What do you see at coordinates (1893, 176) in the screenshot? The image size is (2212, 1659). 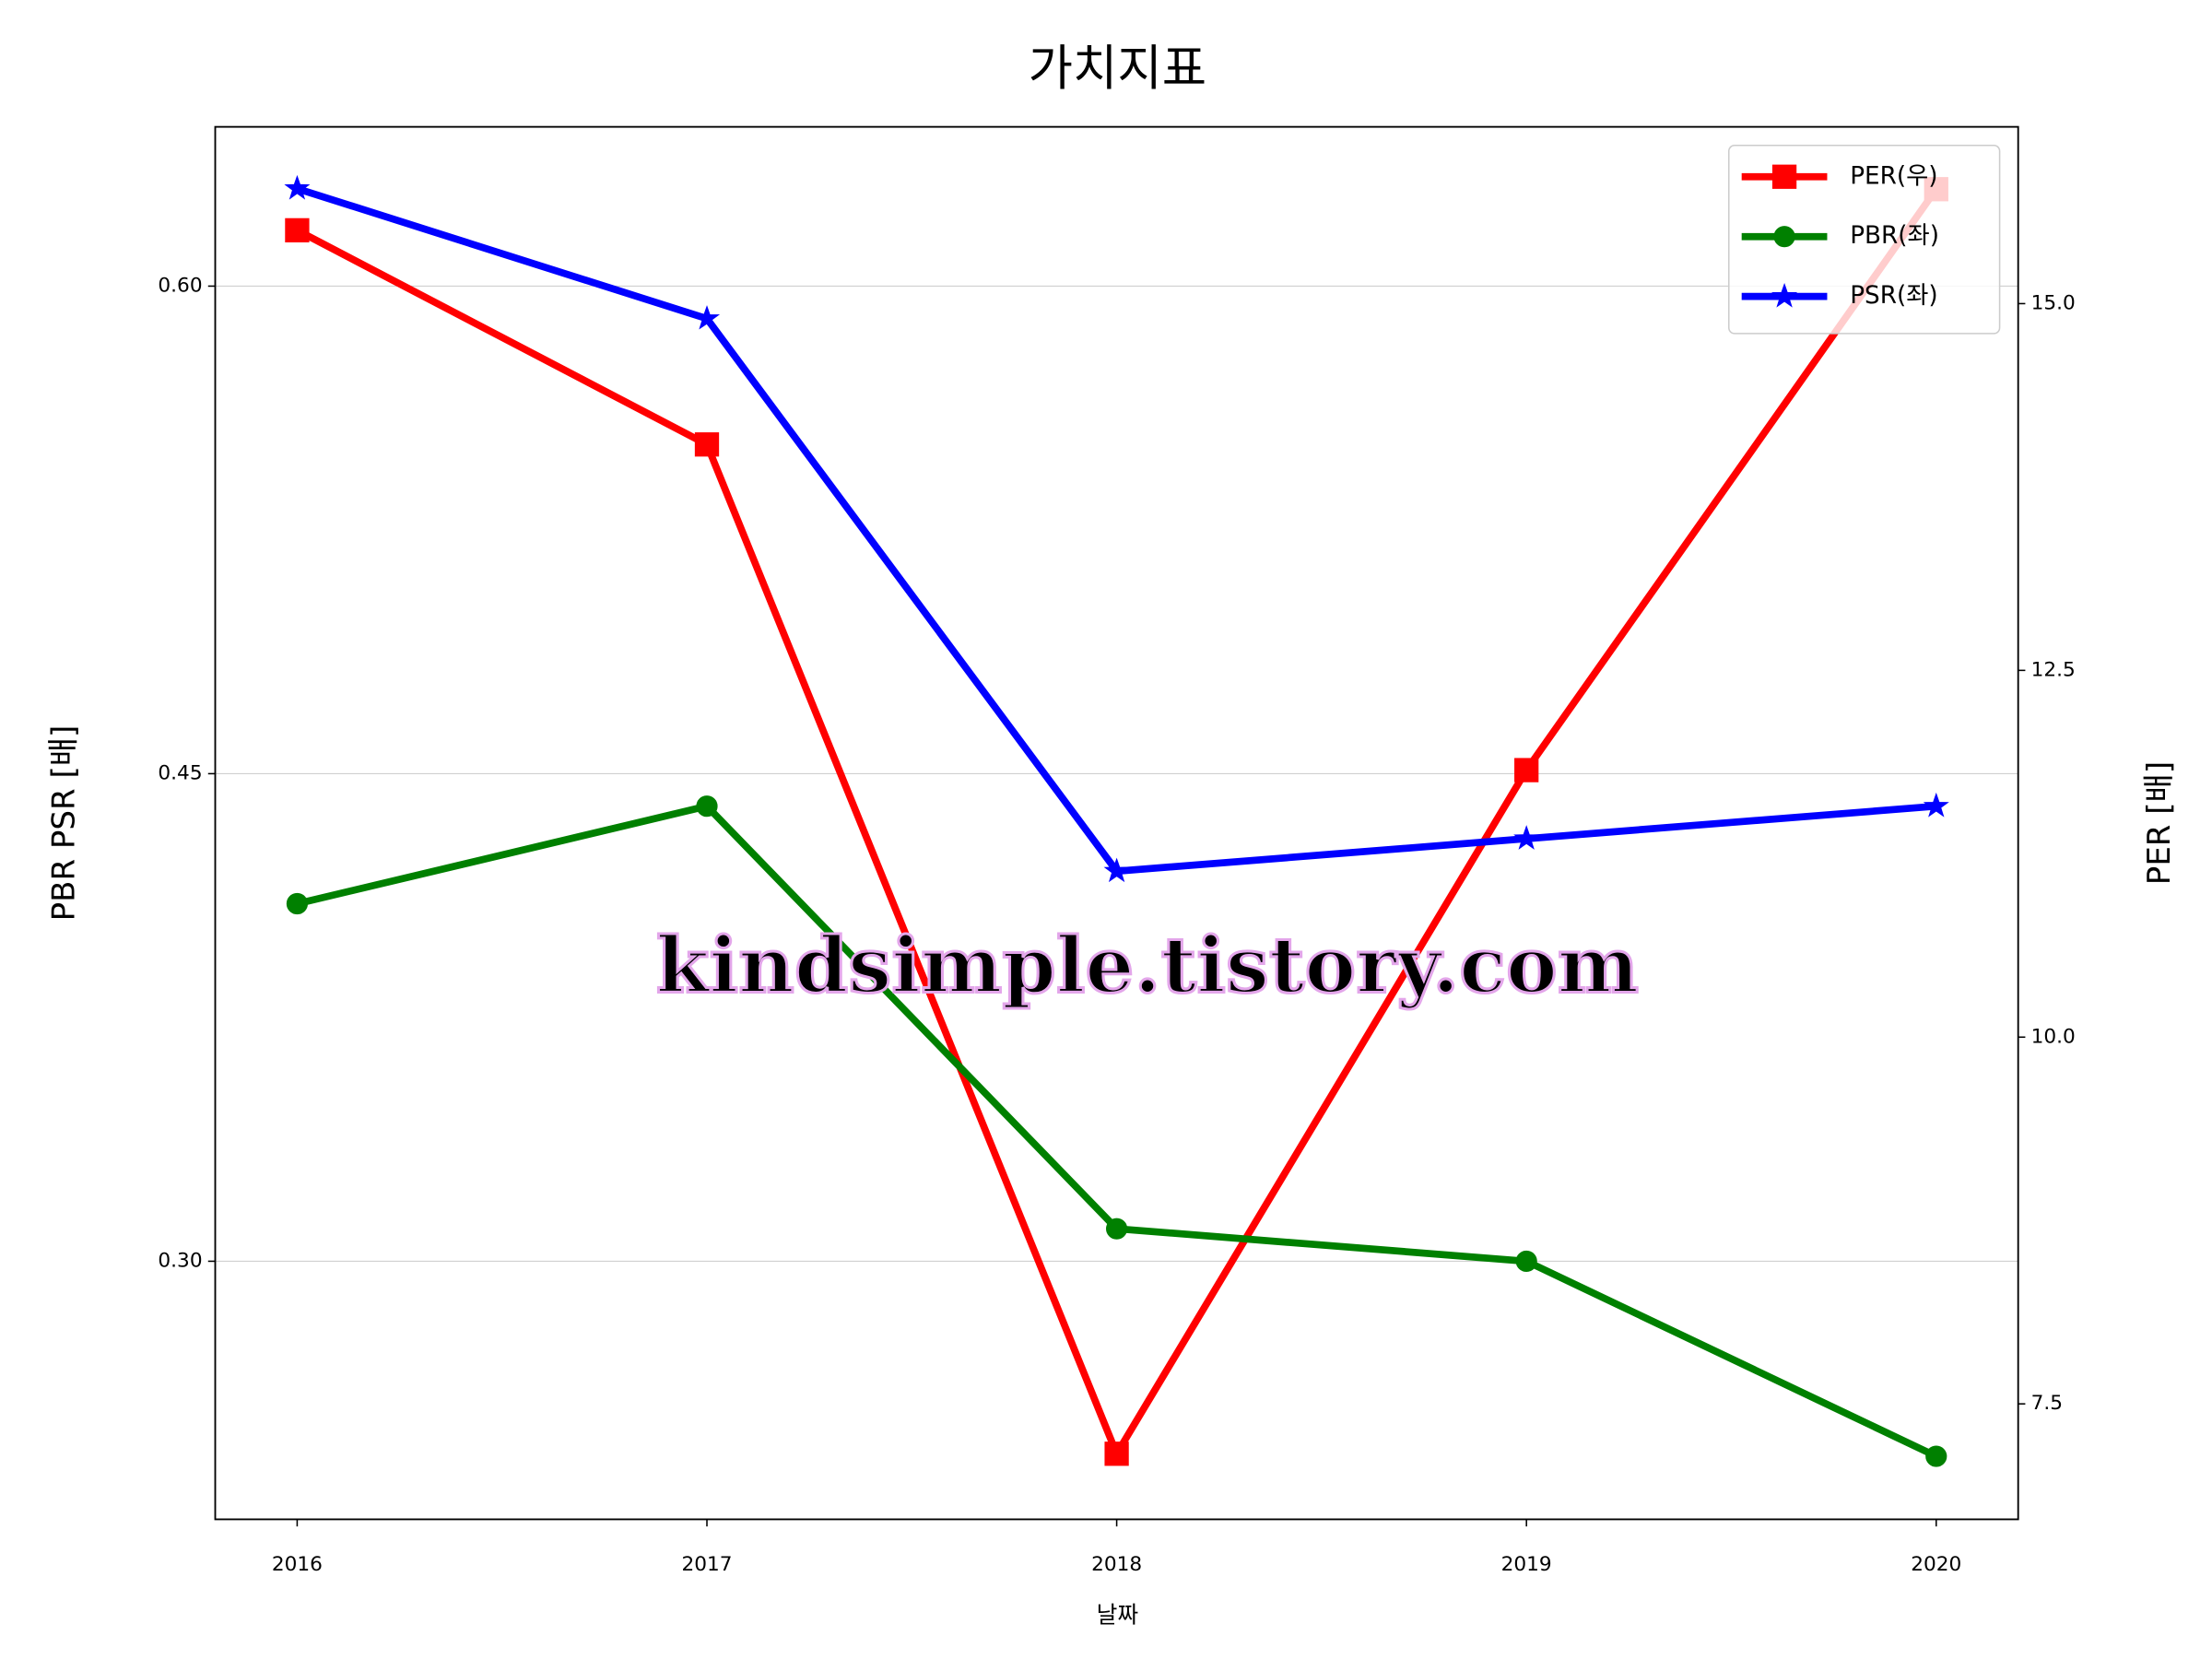 I see `legend-label: PER(우)` at bounding box center [1893, 176].